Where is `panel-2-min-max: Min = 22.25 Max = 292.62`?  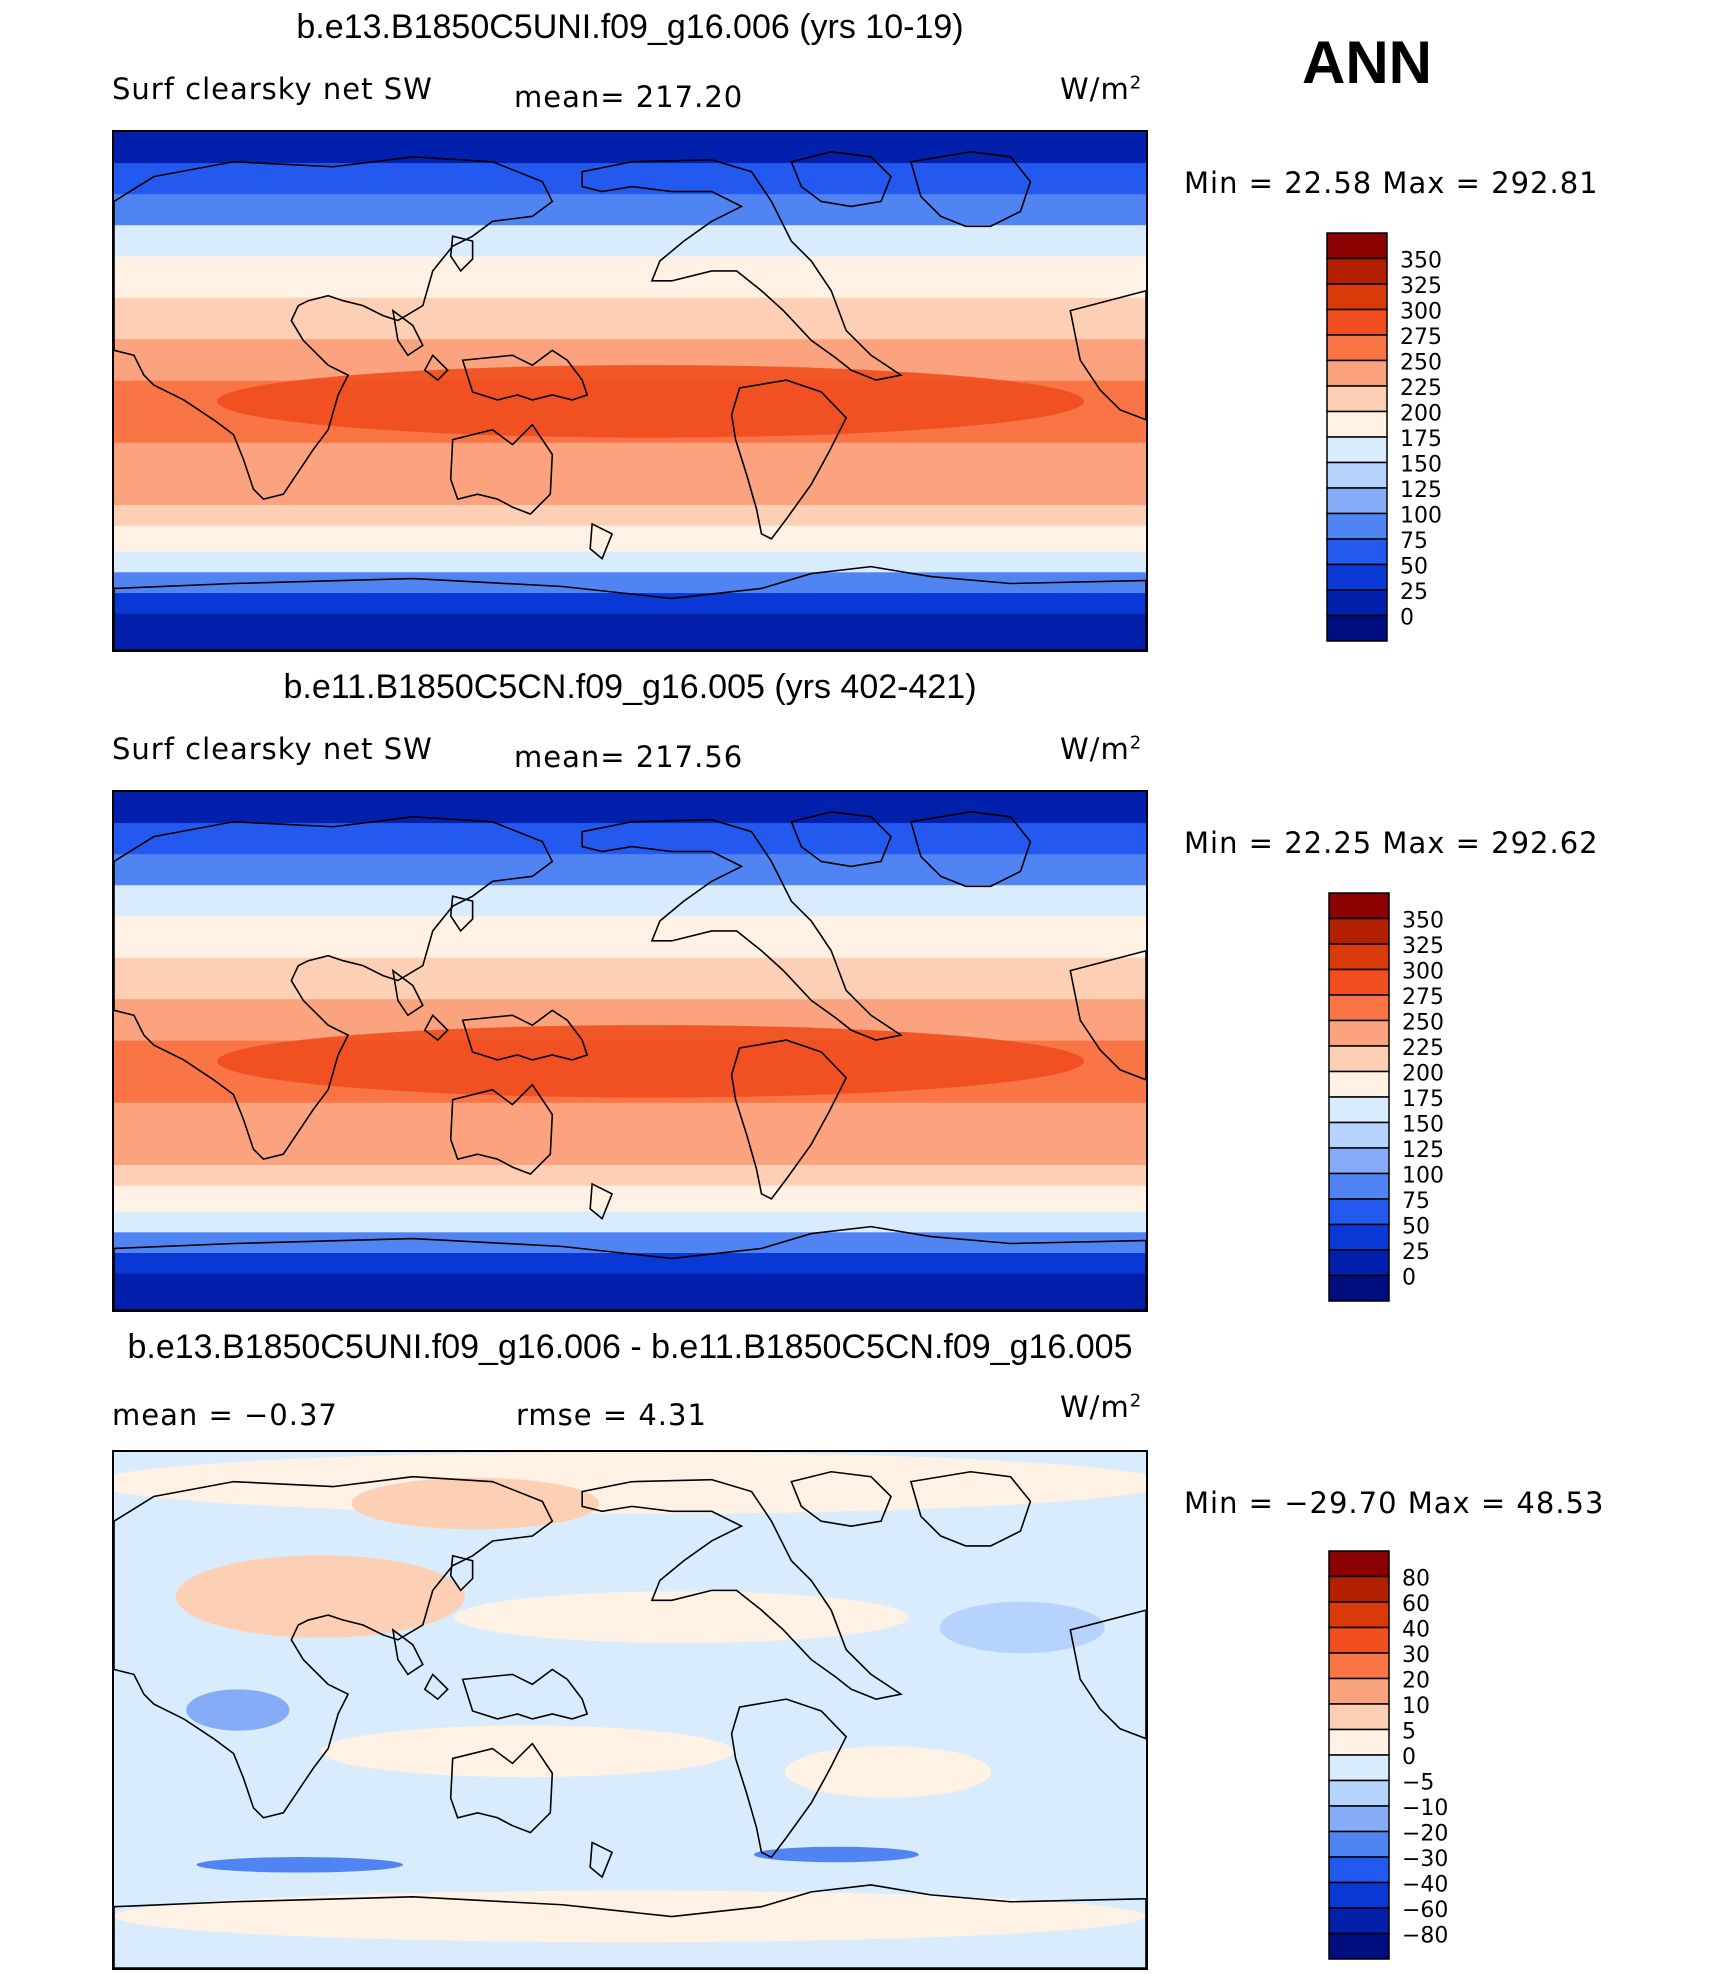
panel-2-min-max: Min = 22.25 Max = 292.62 is located at coordinates (1391, 843).